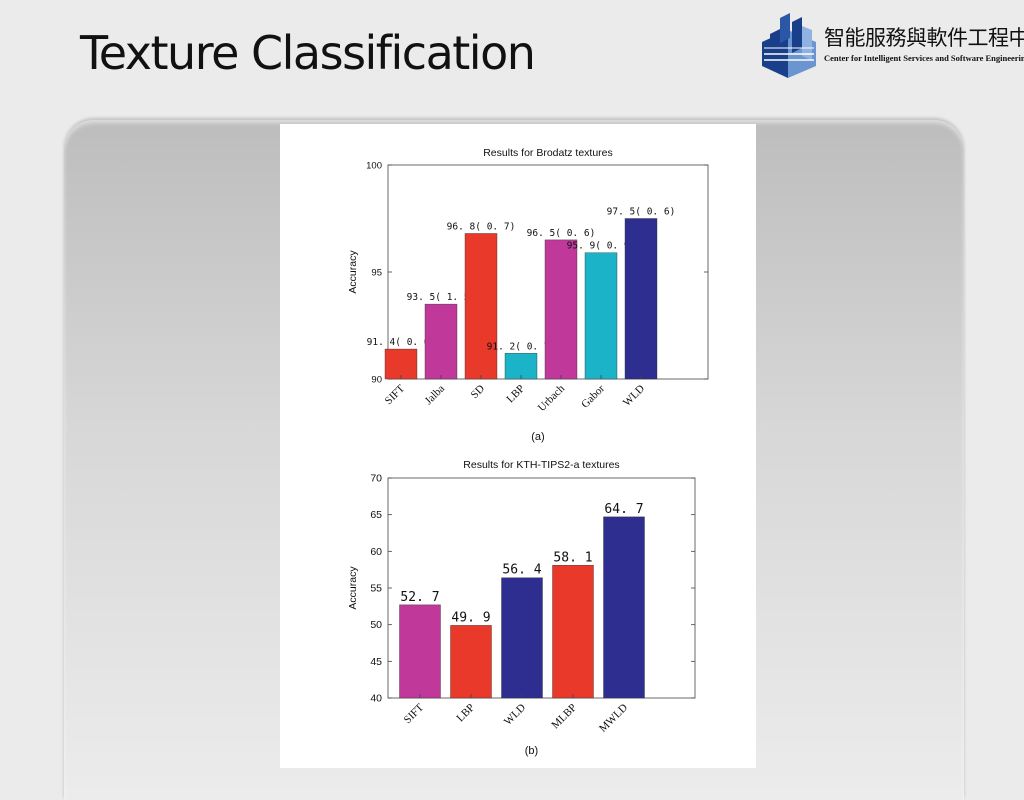 The width and height of the screenshot is (1024, 800). I want to click on bar-b-sift, so click(420, 651).